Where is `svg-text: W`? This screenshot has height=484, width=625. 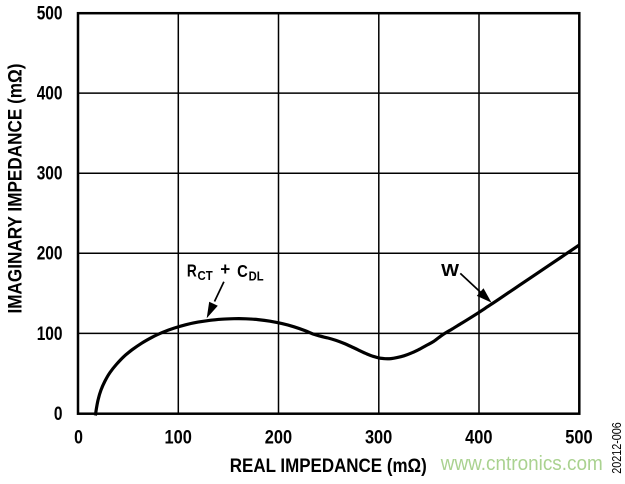 svg-text: W is located at coordinates (450, 270).